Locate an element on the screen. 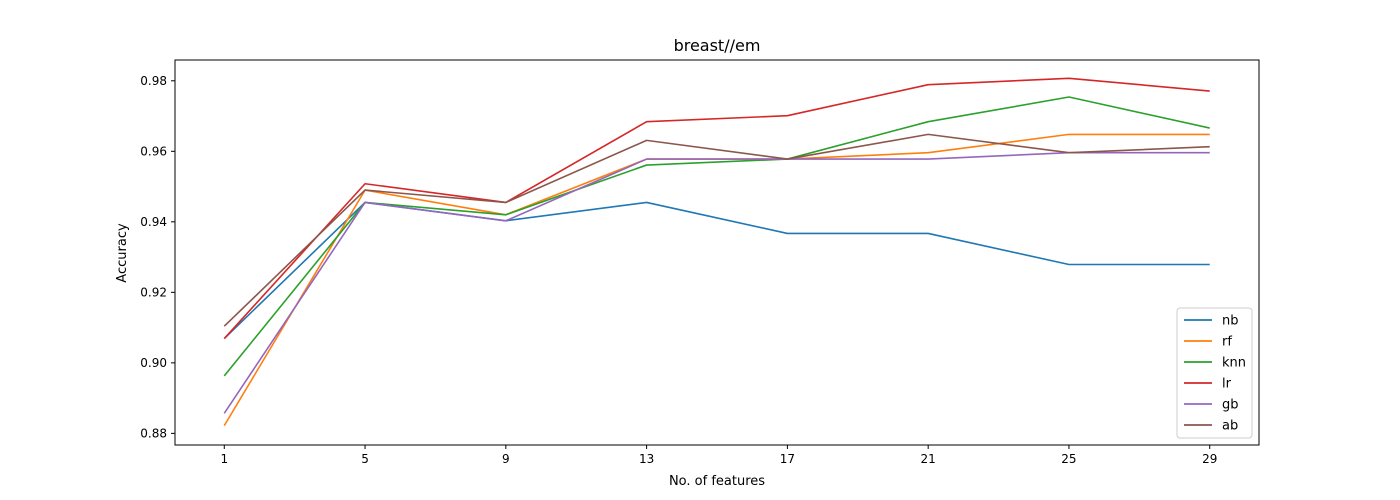  x-tick-label: 29 is located at coordinates (1209, 459).